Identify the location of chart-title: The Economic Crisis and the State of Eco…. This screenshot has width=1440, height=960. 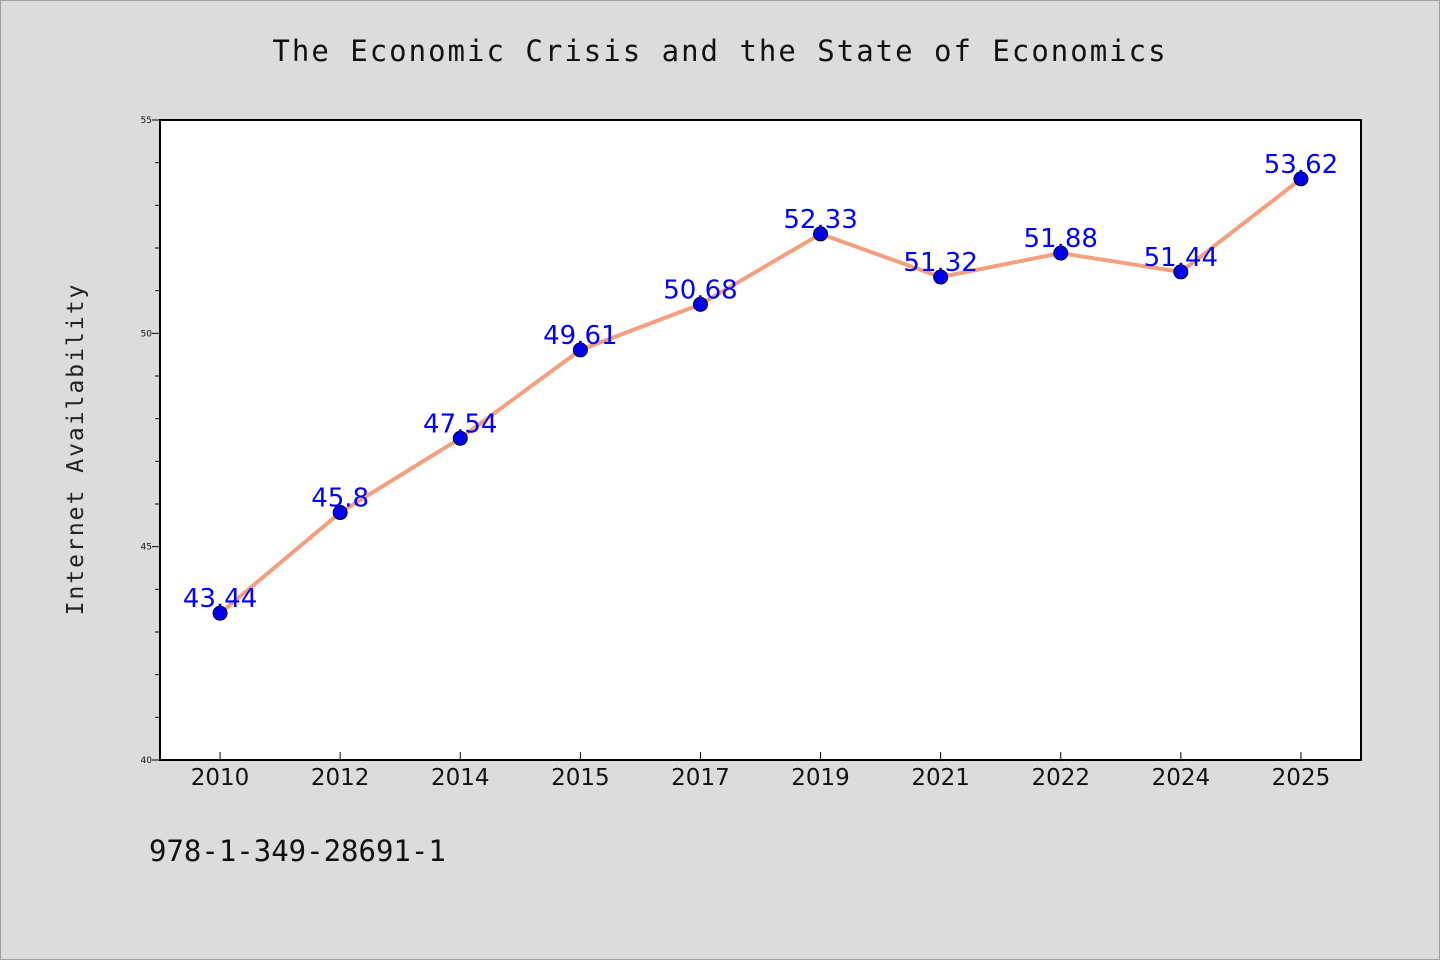
(720, 51).